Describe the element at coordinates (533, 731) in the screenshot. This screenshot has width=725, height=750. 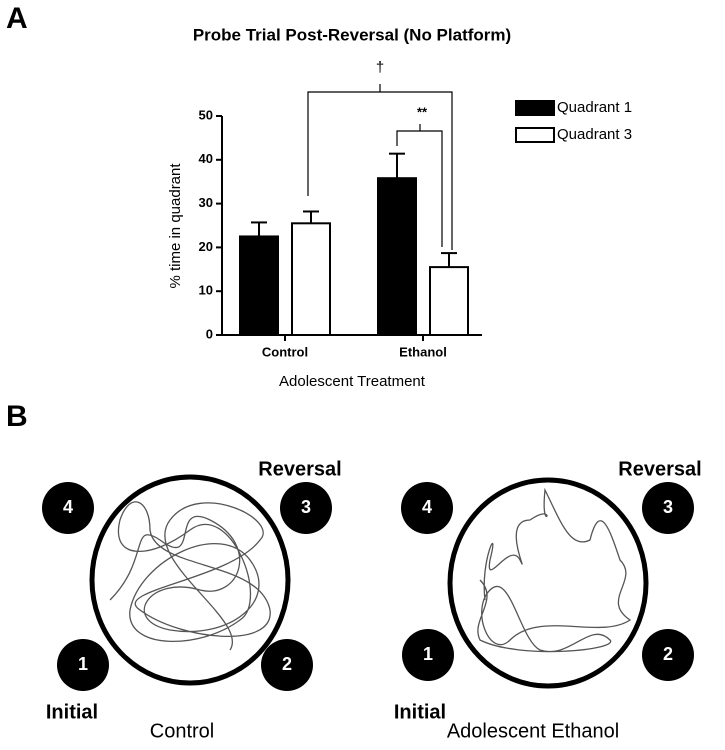
I see `maze-caption: Adolescent Ethanol` at that location.